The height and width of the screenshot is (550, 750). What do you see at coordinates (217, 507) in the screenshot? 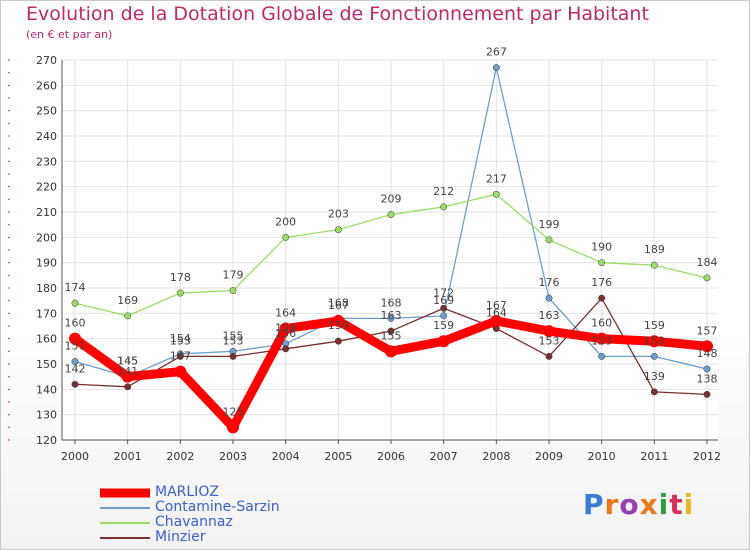
I see `legend-label: Contamine-Sarzin` at bounding box center [217, 507].